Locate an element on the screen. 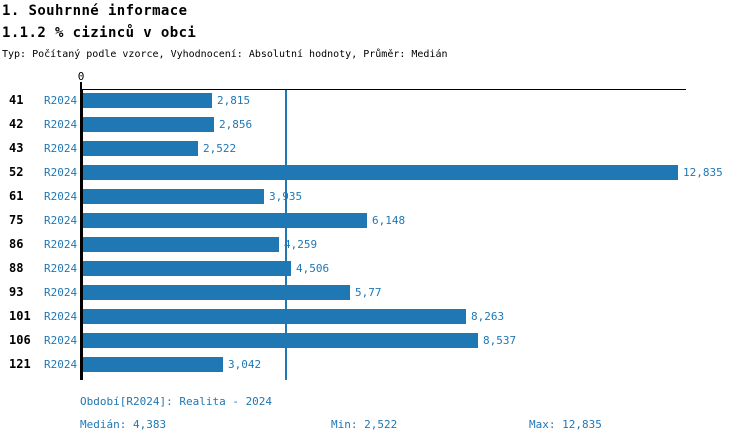  max-stat: Max: 12,835 is located at coordinates (565, 424).